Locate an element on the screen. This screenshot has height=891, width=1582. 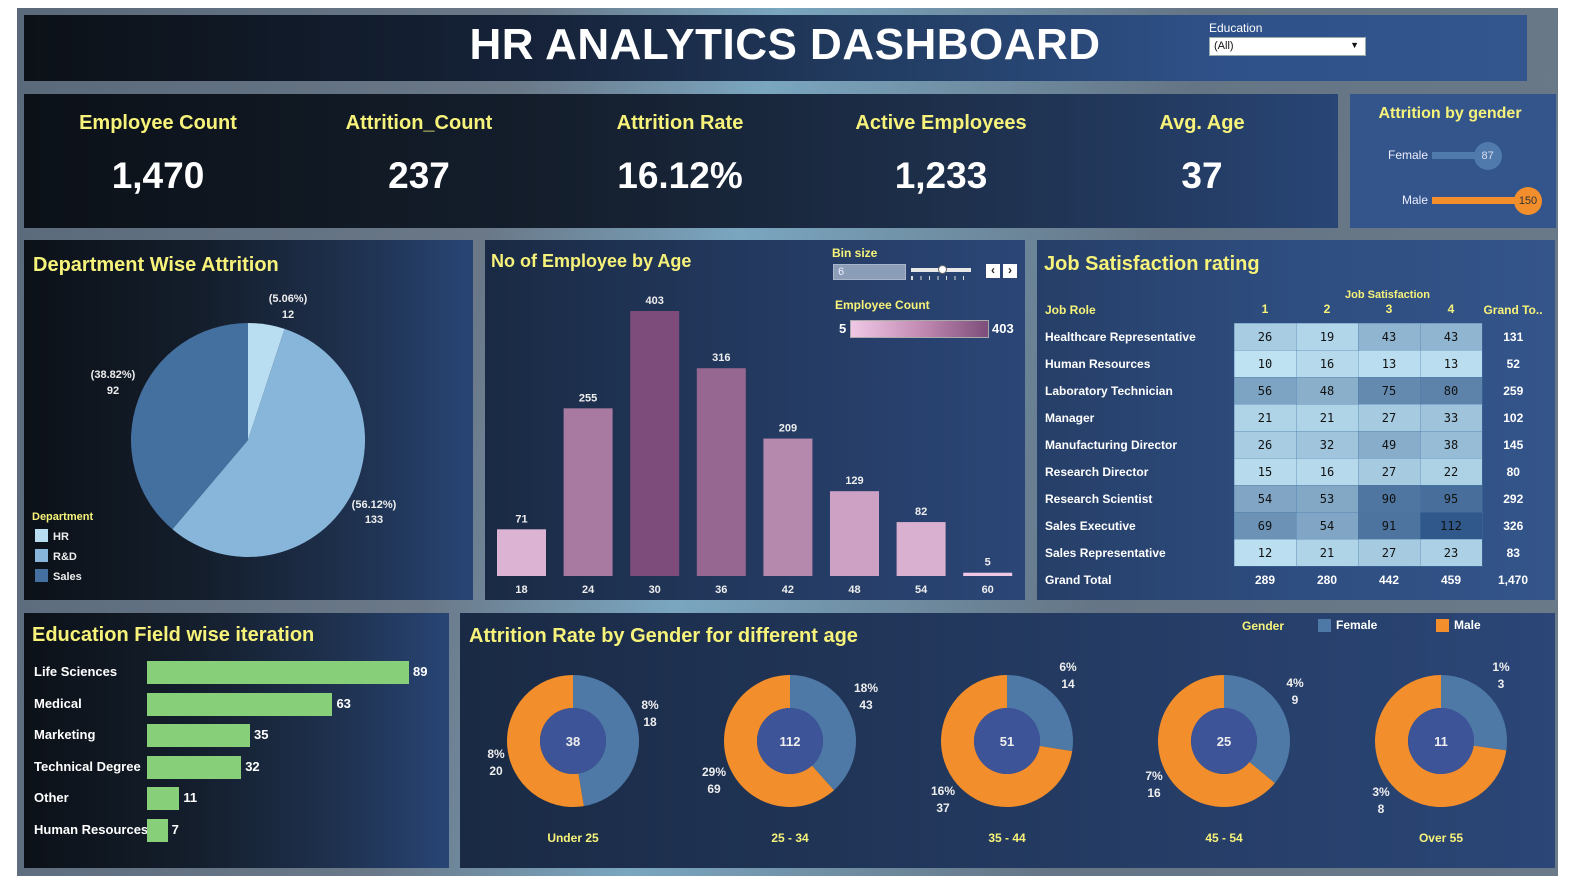
age-bar-chart: 71 18 255 24 403 30 316 36 209 42 129 48 82 54 5 60 is located at coordinates (755, 445).